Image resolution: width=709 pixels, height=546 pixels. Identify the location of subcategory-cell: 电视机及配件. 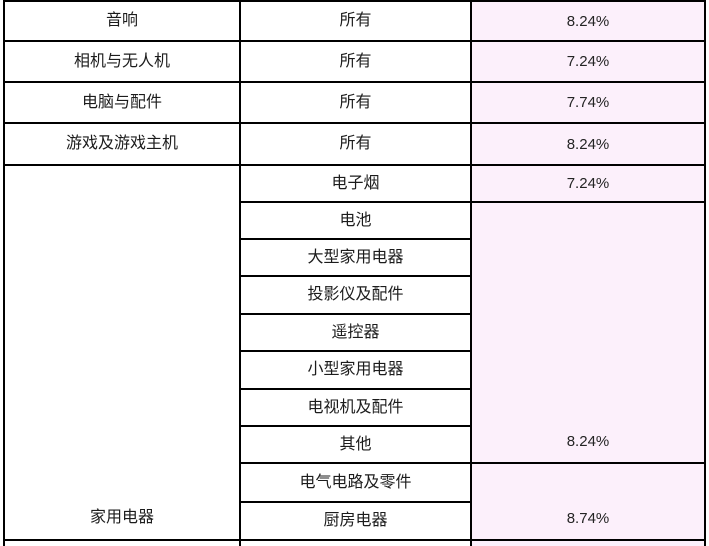
(355, 407).